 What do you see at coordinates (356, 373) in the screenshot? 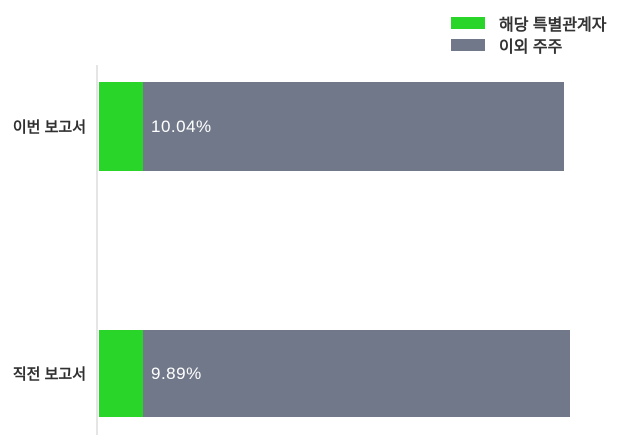
I see `bar-segment-others: 9.89%` at bounding box center [356, 373].